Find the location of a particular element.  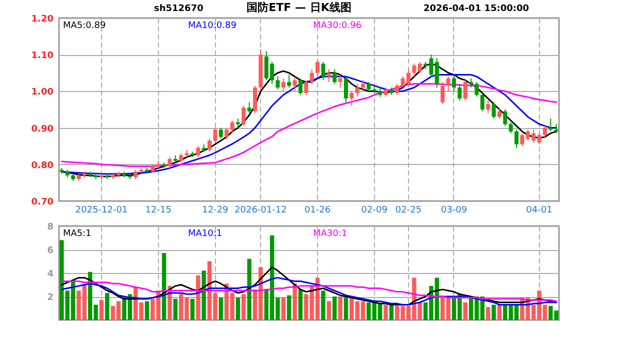

chart-title: 国防ETF — 日K线图 is located at coordinates (299, 7).